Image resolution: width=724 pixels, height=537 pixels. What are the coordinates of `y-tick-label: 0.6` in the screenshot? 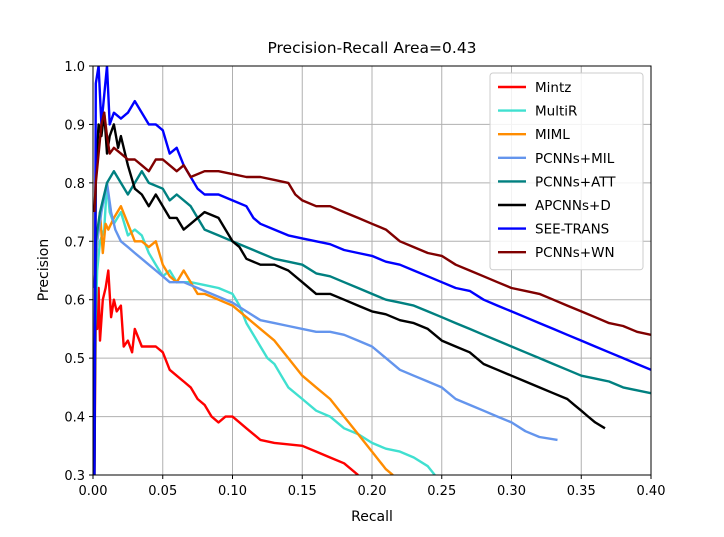 It's located at (74, 301).